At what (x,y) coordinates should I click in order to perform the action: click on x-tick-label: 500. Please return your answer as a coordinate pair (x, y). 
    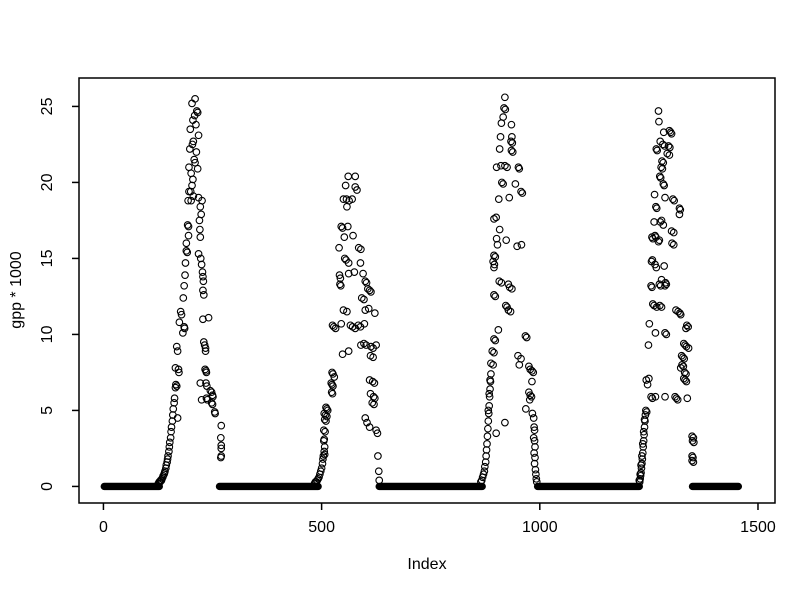
    Looking at the image, I should click on (321, 527).